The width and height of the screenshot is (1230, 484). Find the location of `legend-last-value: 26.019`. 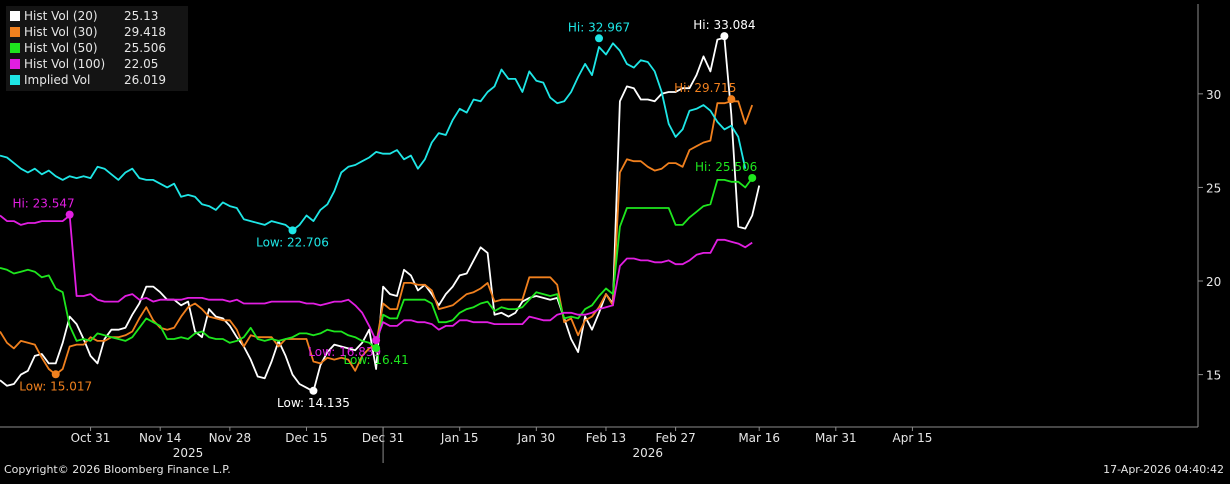

legend-last-value: 26.019 is located at coordinates (145, 80).